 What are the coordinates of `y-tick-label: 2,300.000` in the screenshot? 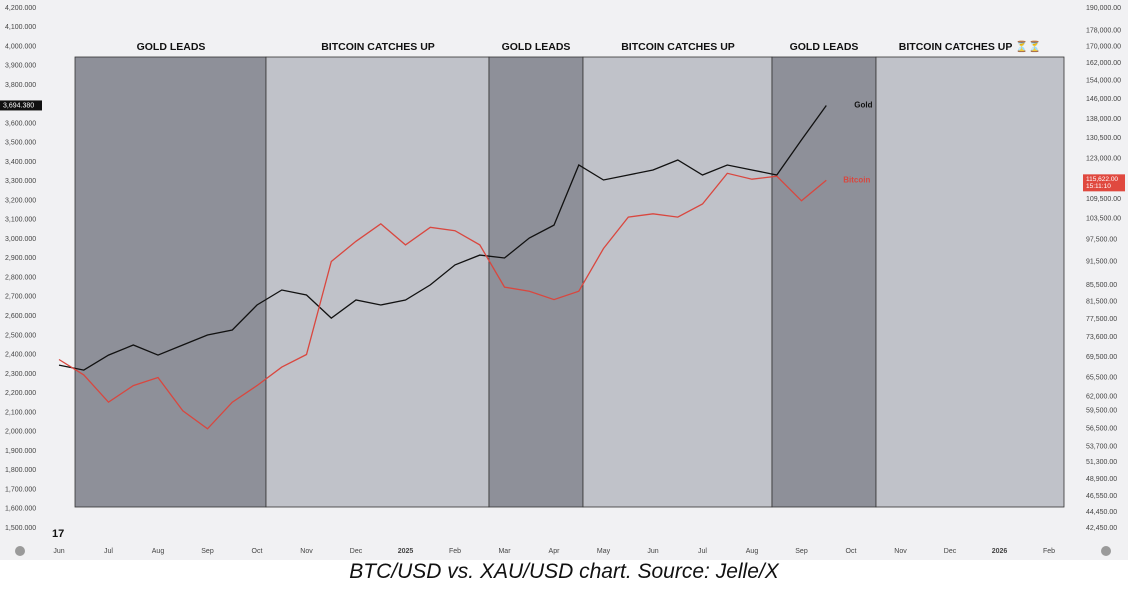 It's located at (20, 374).